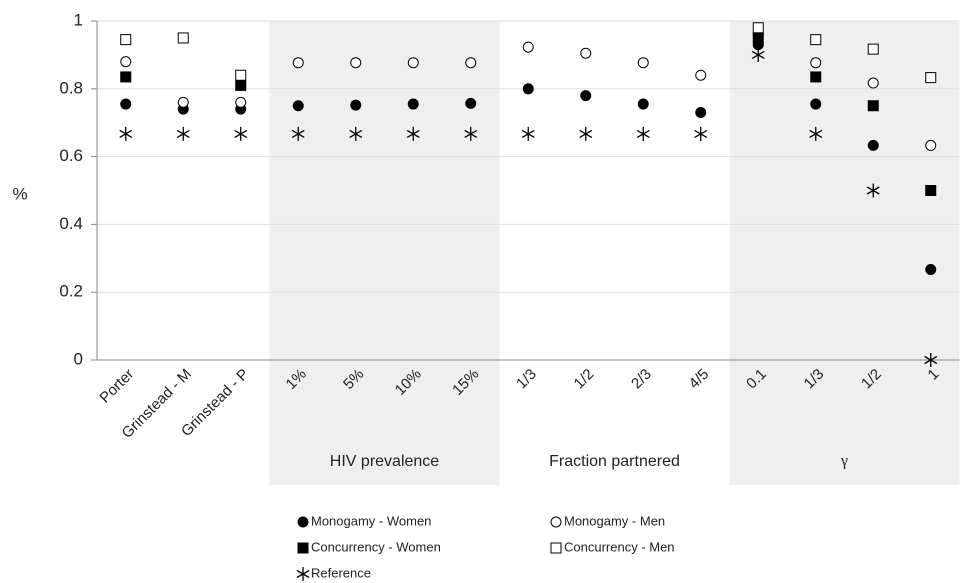  I want to click on x-tick-label: 1/3, so click(526, 379).